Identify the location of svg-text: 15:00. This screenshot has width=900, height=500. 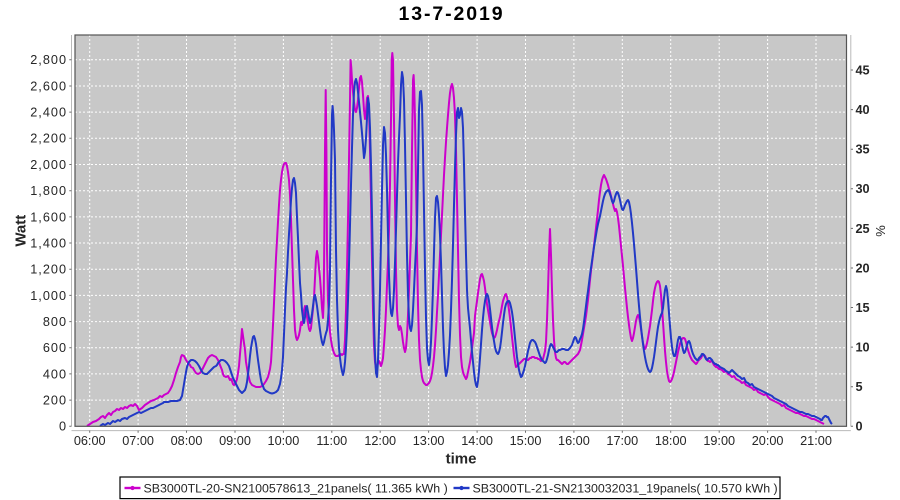
(526, 441).